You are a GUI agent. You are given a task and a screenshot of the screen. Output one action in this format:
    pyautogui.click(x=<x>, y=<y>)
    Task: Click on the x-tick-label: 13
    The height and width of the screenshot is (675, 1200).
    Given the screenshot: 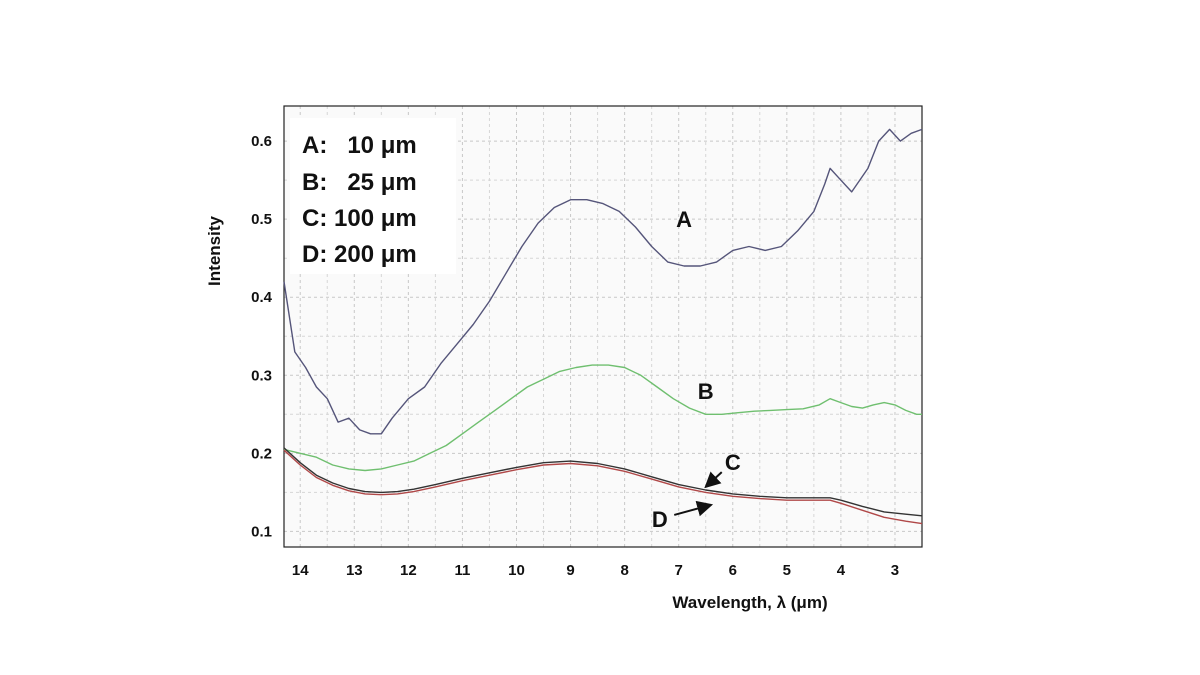 What is the action you would take?
    pyautogui.click(x=354, y=570)
    